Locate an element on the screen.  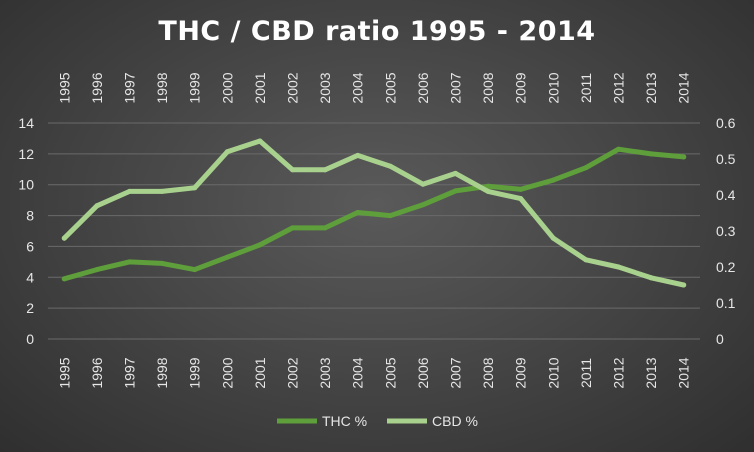
x-tick-label-top: 2001 is located at coordinates (260, 87).